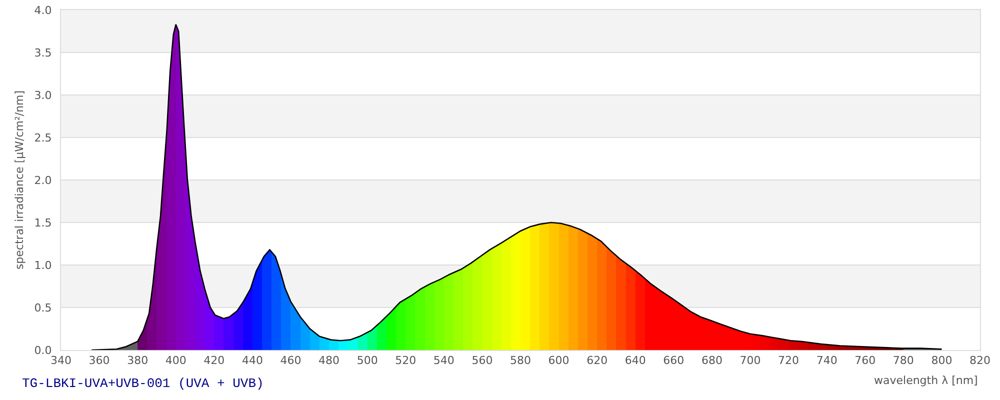 The image size is (1000, 400). Describe the element at coordinates (789, 361) in the screenshot. I see `x-tick-label: 720` at that location.